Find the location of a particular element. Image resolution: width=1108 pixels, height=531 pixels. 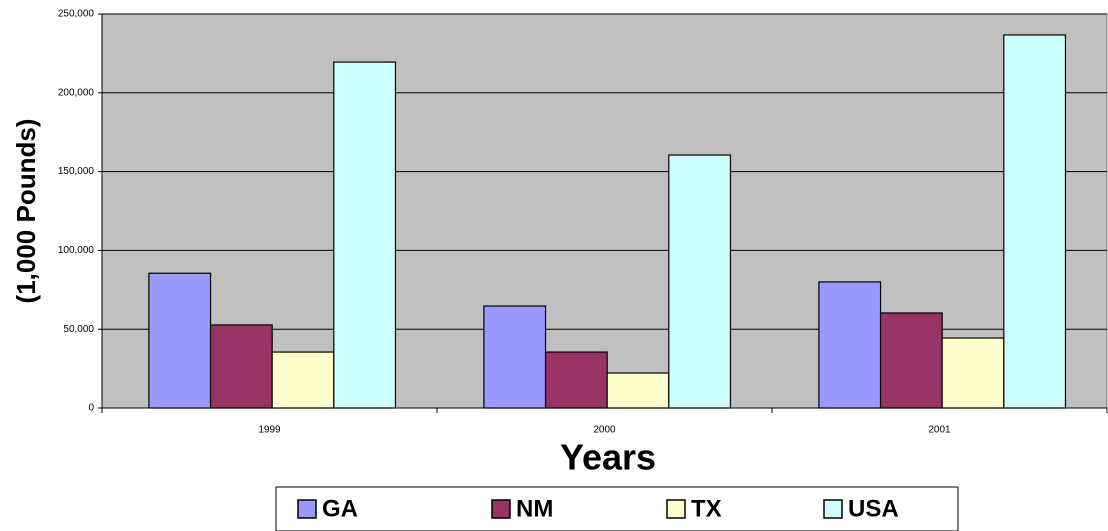

y-tick-label: 200,000 is located at coordinates (76, 92).